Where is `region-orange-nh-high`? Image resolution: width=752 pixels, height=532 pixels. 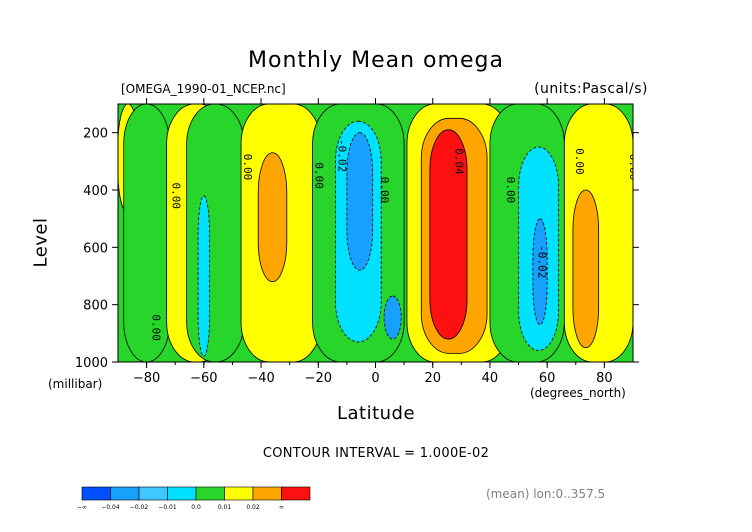 region-orange-nh-high is located at coordinates (586, 269).